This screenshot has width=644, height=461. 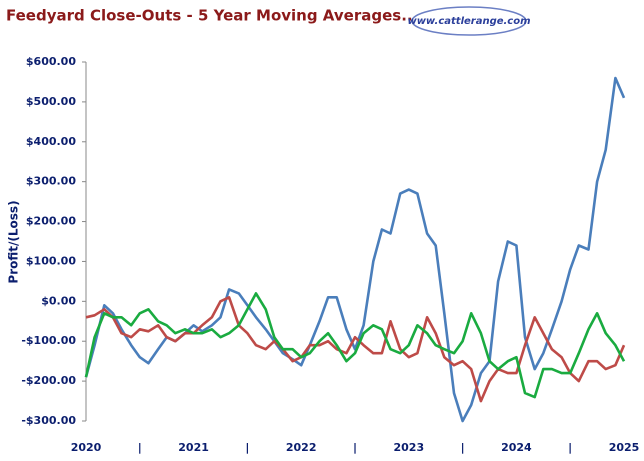 I want to click on x-tick-label: 2020, so click(x=86, y=447).